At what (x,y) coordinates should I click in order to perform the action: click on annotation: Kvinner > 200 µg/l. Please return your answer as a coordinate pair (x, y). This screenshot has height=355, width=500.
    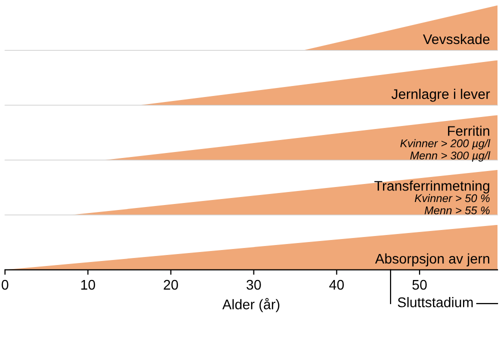
    Looking at the image, I should click on (445, 144).